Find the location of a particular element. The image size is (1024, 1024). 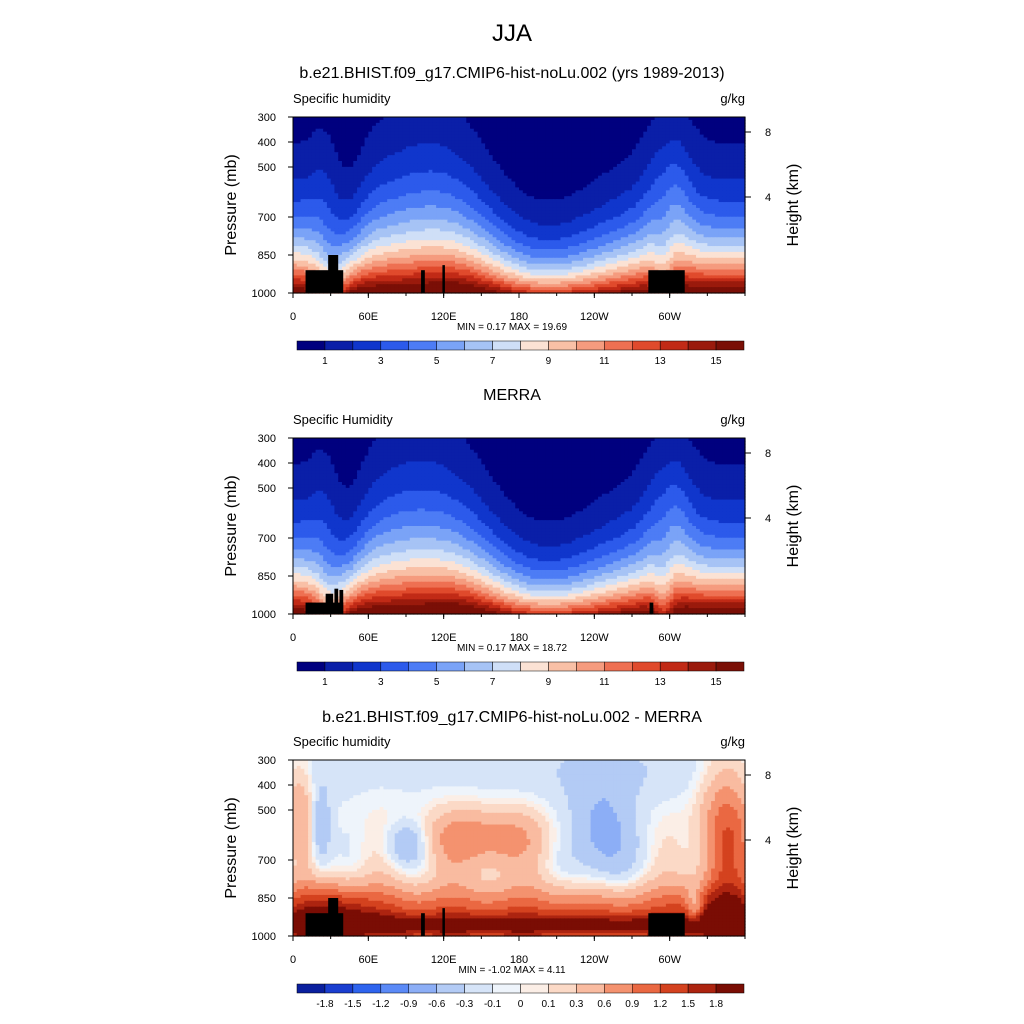

contour-field is located at coordinates (519, 205).